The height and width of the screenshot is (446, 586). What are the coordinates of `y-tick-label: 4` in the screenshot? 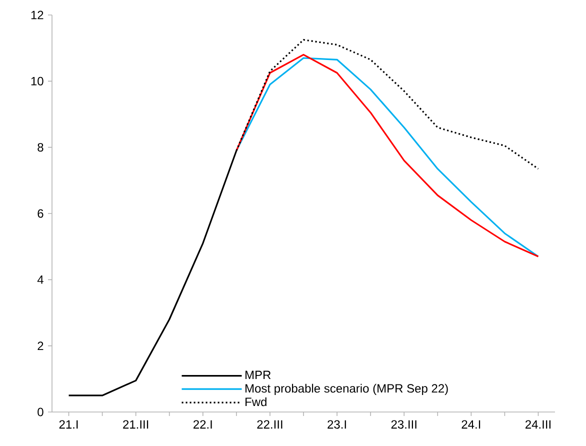 It's located at (40, 280).